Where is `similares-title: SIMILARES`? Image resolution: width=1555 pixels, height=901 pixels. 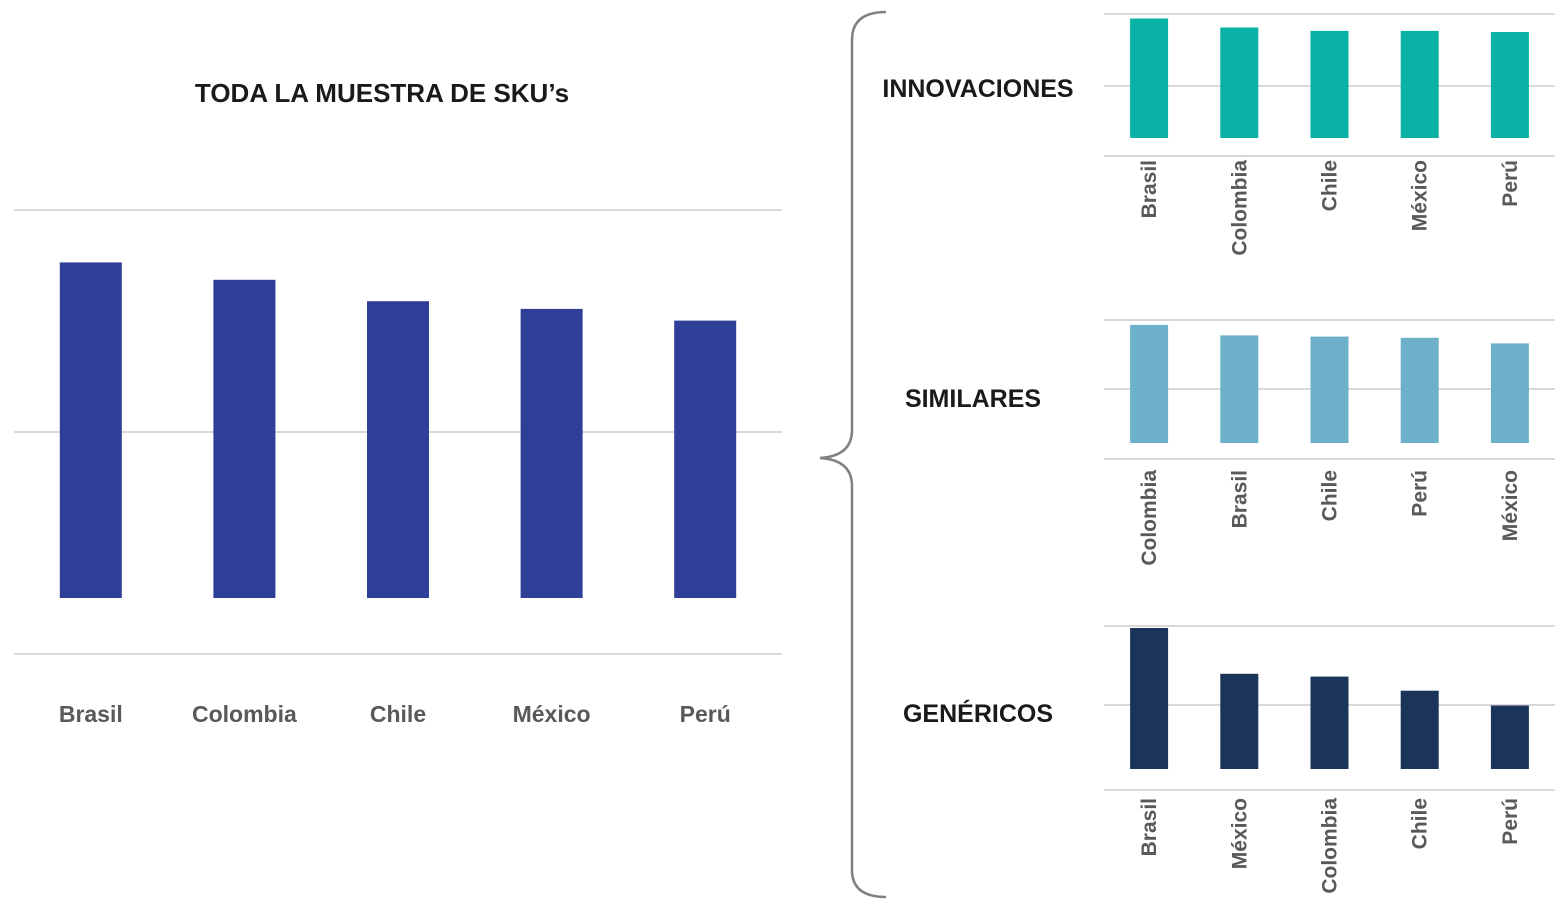 similares-title: SIMILARES is located at coordinates (973, 399).